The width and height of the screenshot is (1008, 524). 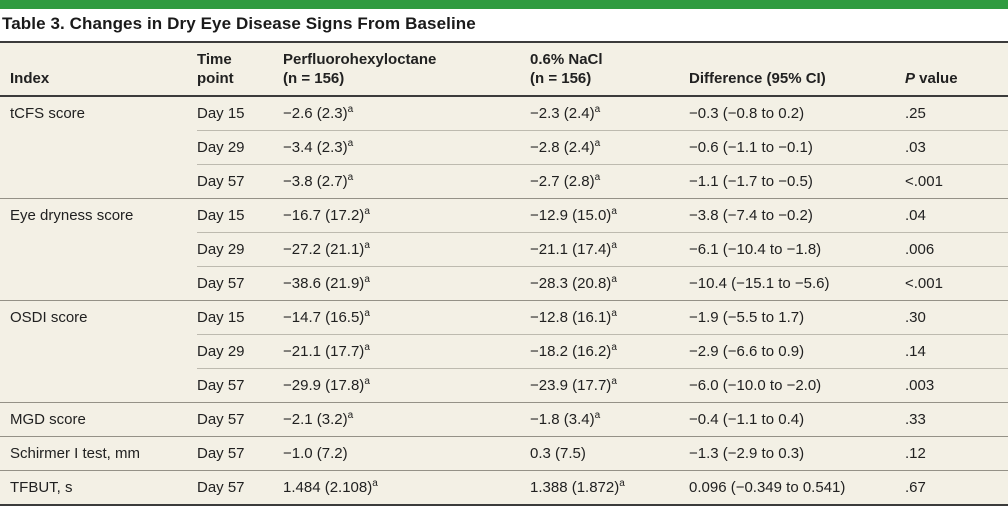 I want to click on p-value-cell: .12, so click(x=956, y=453).